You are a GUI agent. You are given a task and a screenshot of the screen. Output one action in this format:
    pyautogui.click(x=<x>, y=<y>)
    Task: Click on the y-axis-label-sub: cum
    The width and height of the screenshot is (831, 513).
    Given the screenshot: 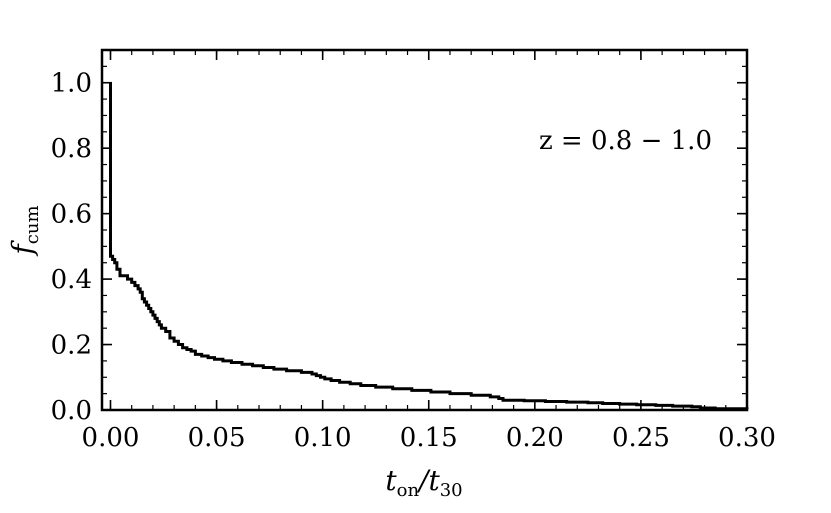 What is the action you would take?
    pyautogui.click(x=32, y=224)
    